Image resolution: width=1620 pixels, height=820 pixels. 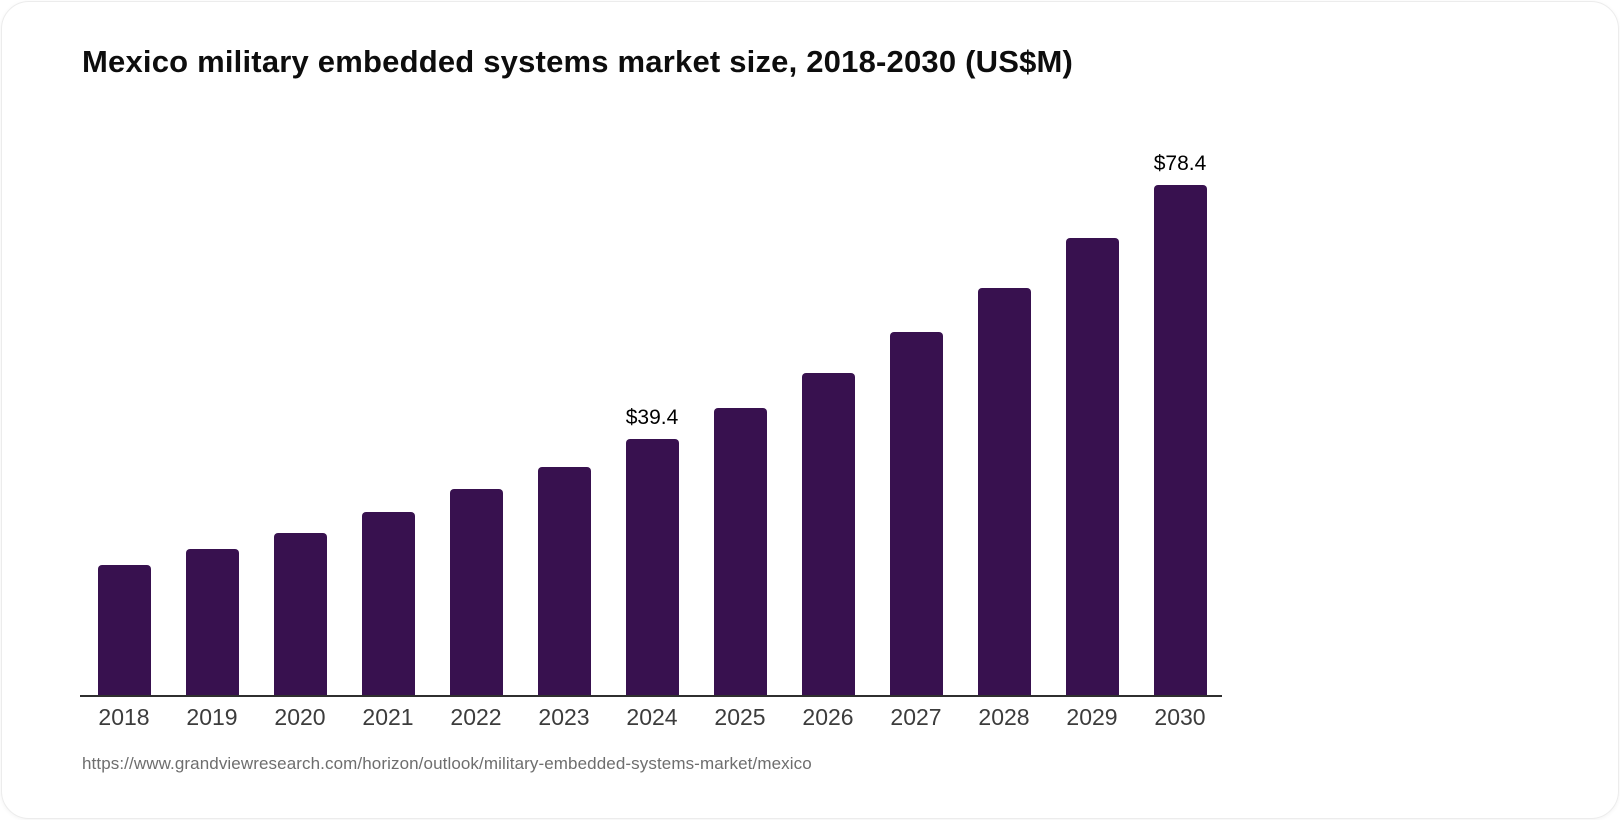 What do you see at coordinates (476, 717) in the screenshot?
I see `x-axis-label-2022: 2022` at bounding box center [476, 717].